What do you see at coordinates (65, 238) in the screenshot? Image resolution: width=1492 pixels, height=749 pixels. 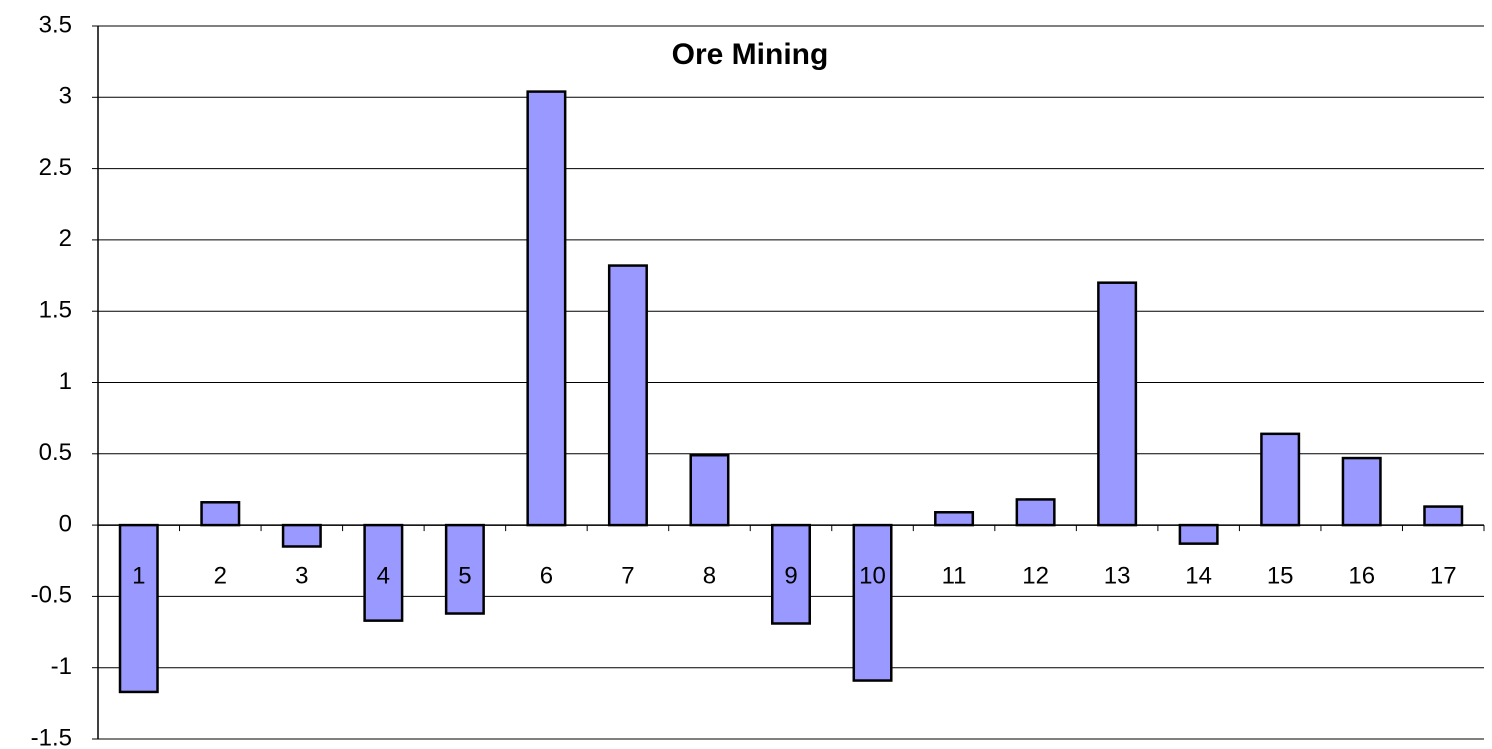 I see `y-tick-label: 2` at bounding box center [65, 238].